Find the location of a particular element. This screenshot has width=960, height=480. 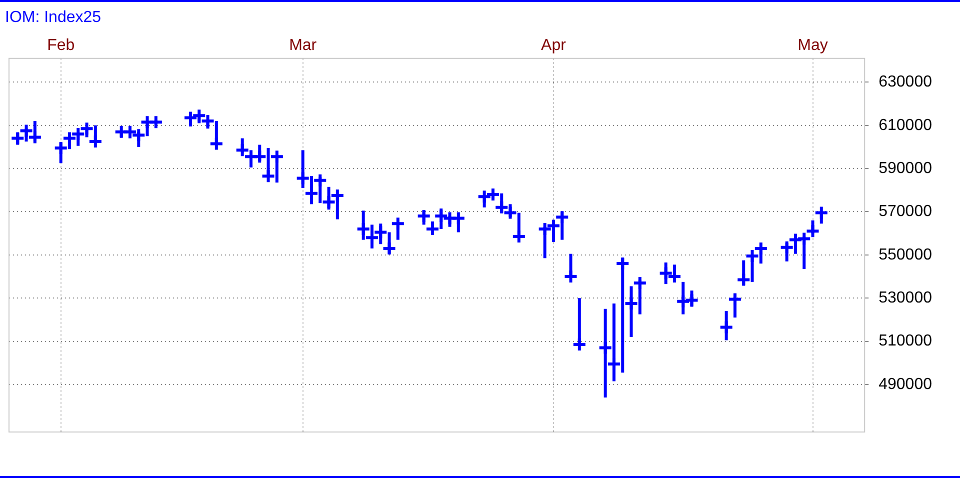

x-tick-label: Mar is located at coordinates (303, 45).